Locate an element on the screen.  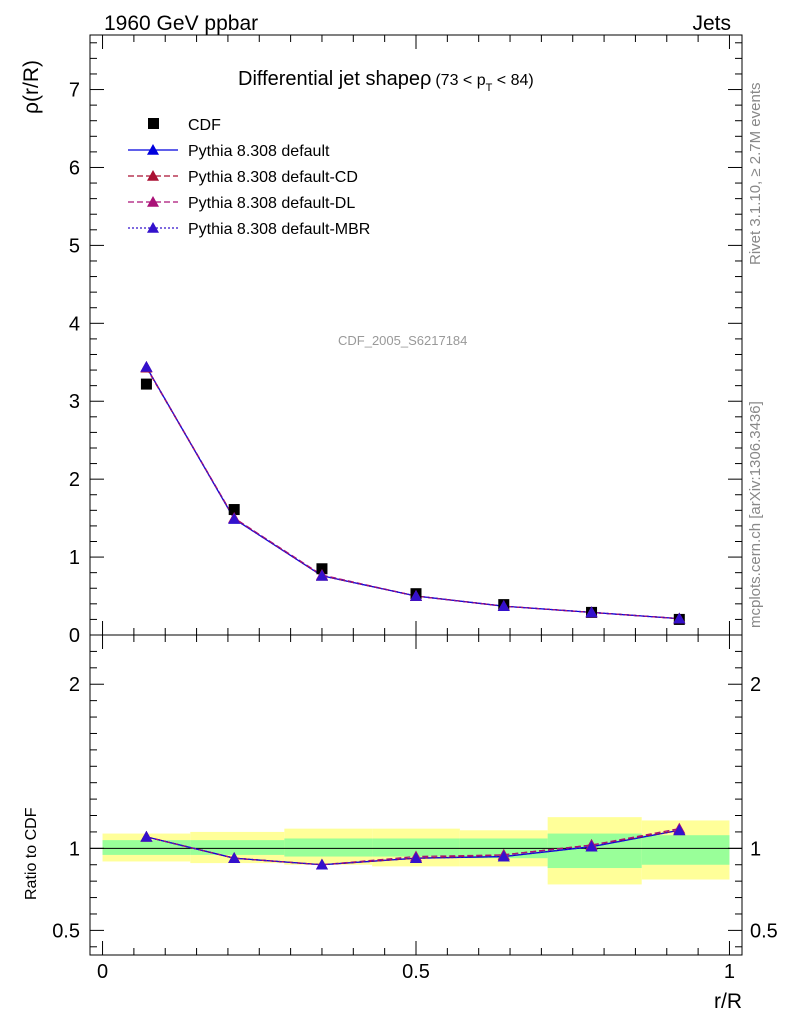
legend-label: CDF is located at coordinates (204, 125).